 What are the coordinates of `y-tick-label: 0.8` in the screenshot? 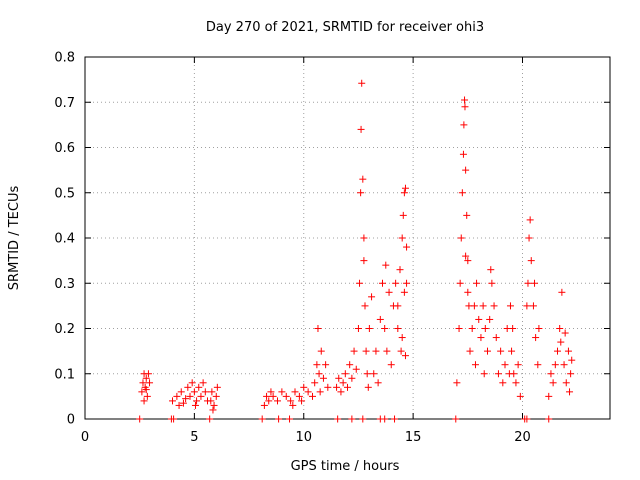 It's located at (64, 58).